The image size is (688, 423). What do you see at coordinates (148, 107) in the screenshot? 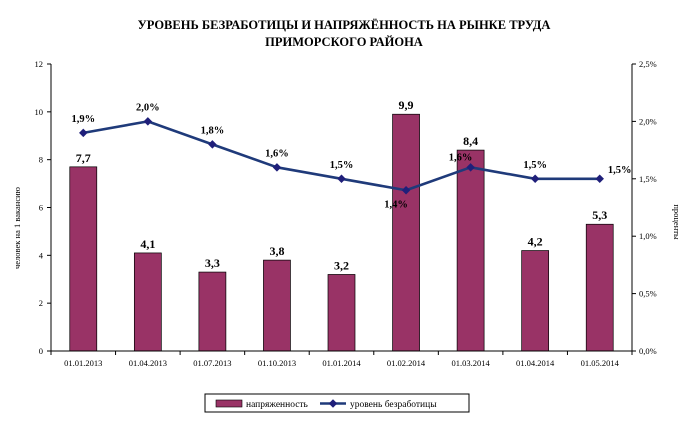
I see `line-value-label: 2,0%` at bounding box center [148, 107].